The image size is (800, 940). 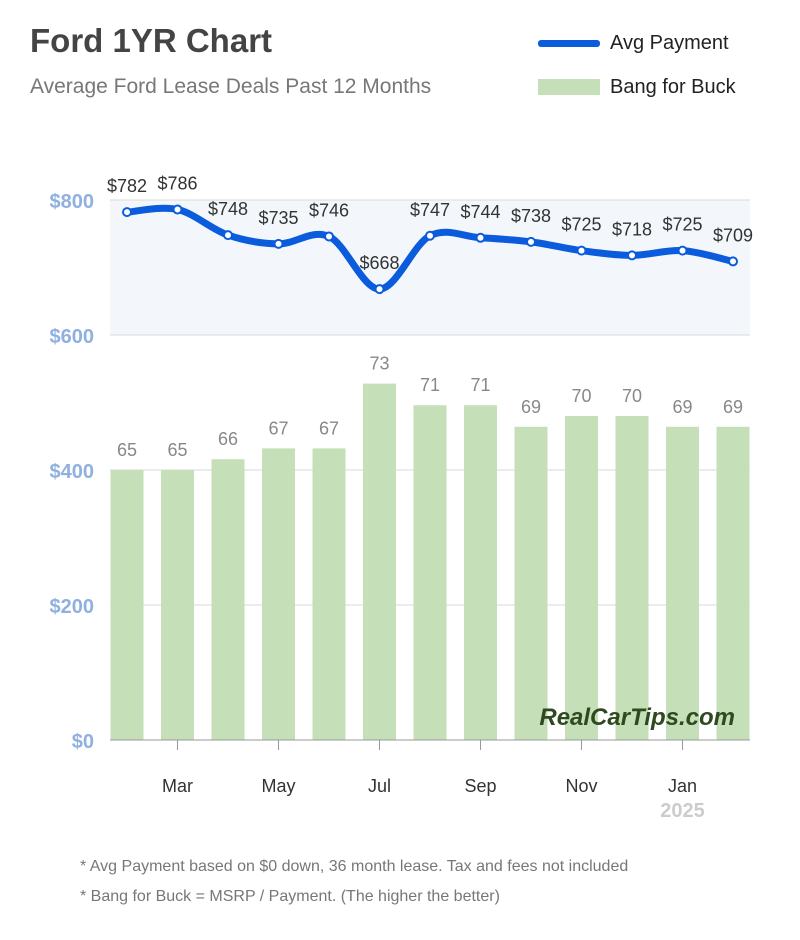 I want to click on legend-item-avg-payment: Avg Payment, so click(x=637, y=43).